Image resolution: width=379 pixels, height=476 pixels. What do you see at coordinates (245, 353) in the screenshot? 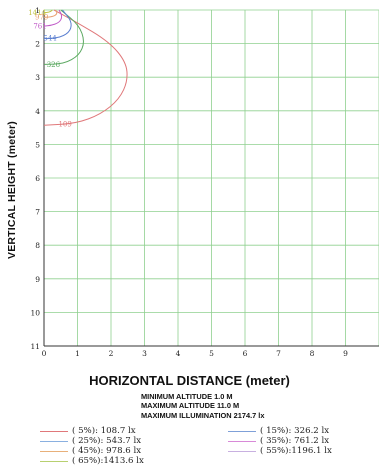
I see `x-tick-label: 6` at bounding box center [245, 353].